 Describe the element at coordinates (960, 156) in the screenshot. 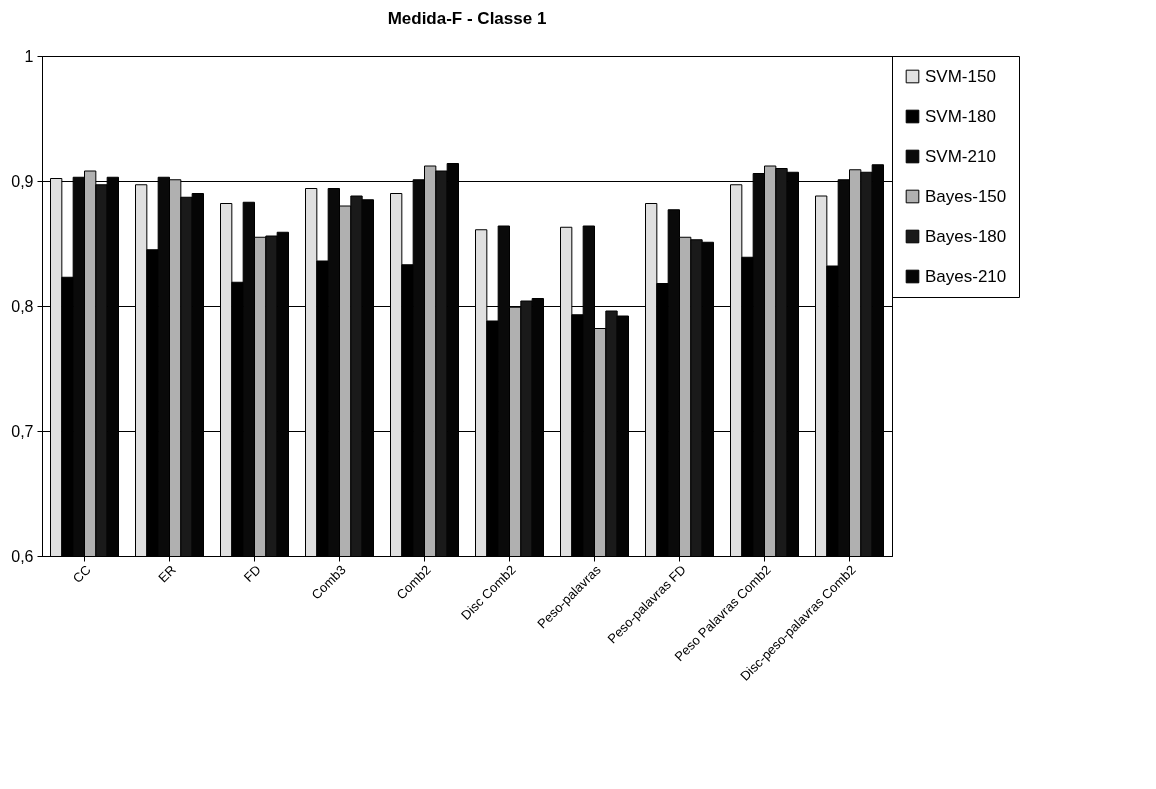

I see `legend-label: SVM-210` at that location.